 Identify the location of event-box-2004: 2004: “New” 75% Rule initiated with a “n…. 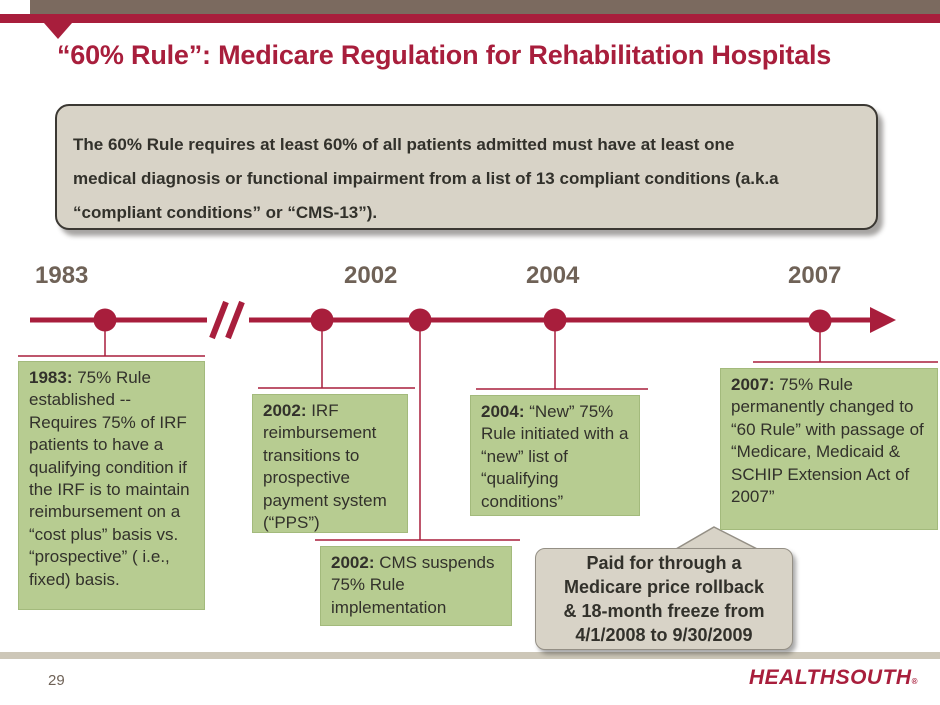
(555, 455).